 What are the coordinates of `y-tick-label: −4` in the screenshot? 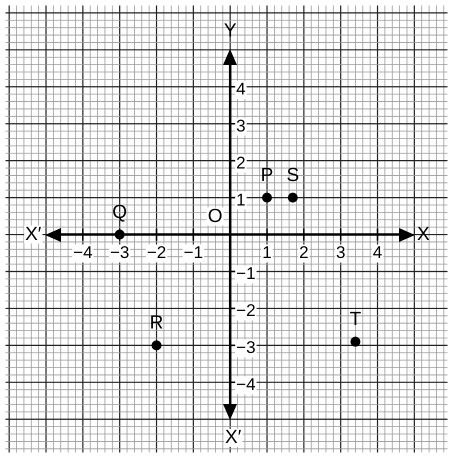 It's located at (246, 384).